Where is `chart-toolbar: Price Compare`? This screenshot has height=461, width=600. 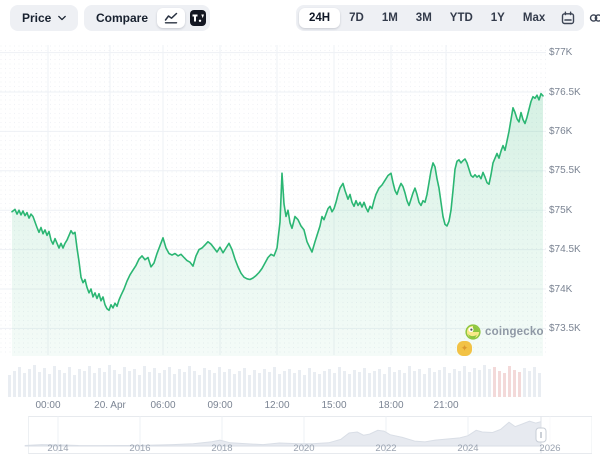
chart-toolbar: Price Compare is located at coordinates (300, 18).